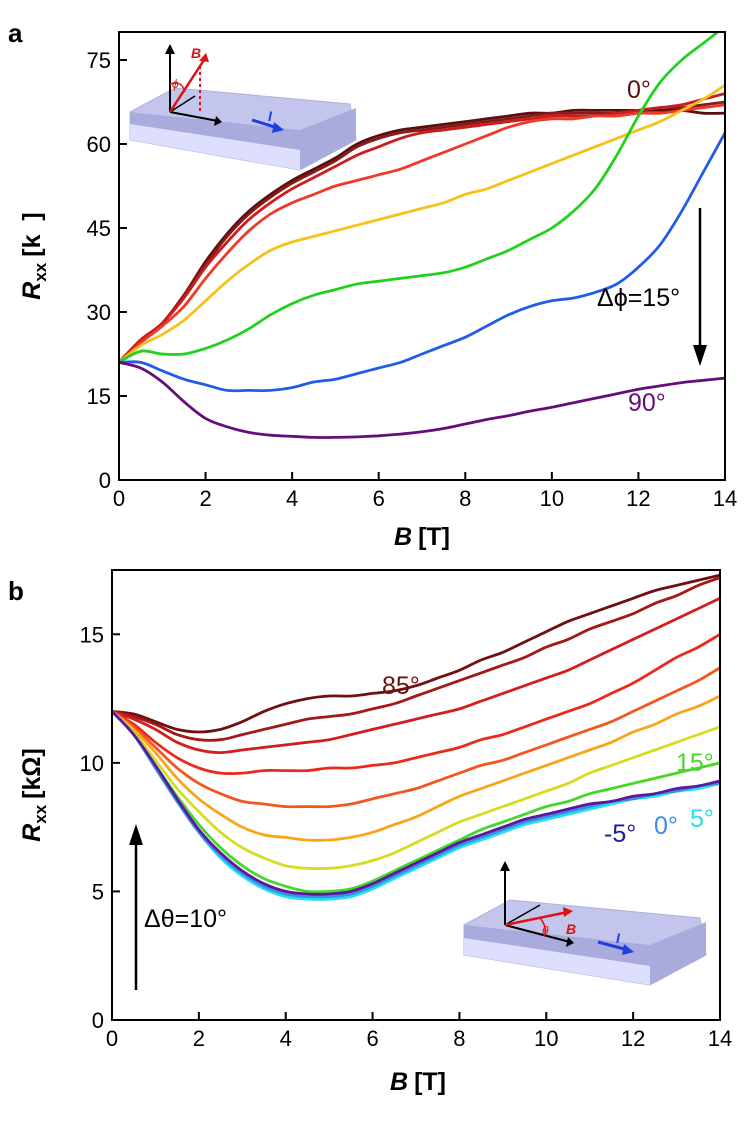  I want to click on panel-b-x-tick-label: 6, so click(372, 1038).